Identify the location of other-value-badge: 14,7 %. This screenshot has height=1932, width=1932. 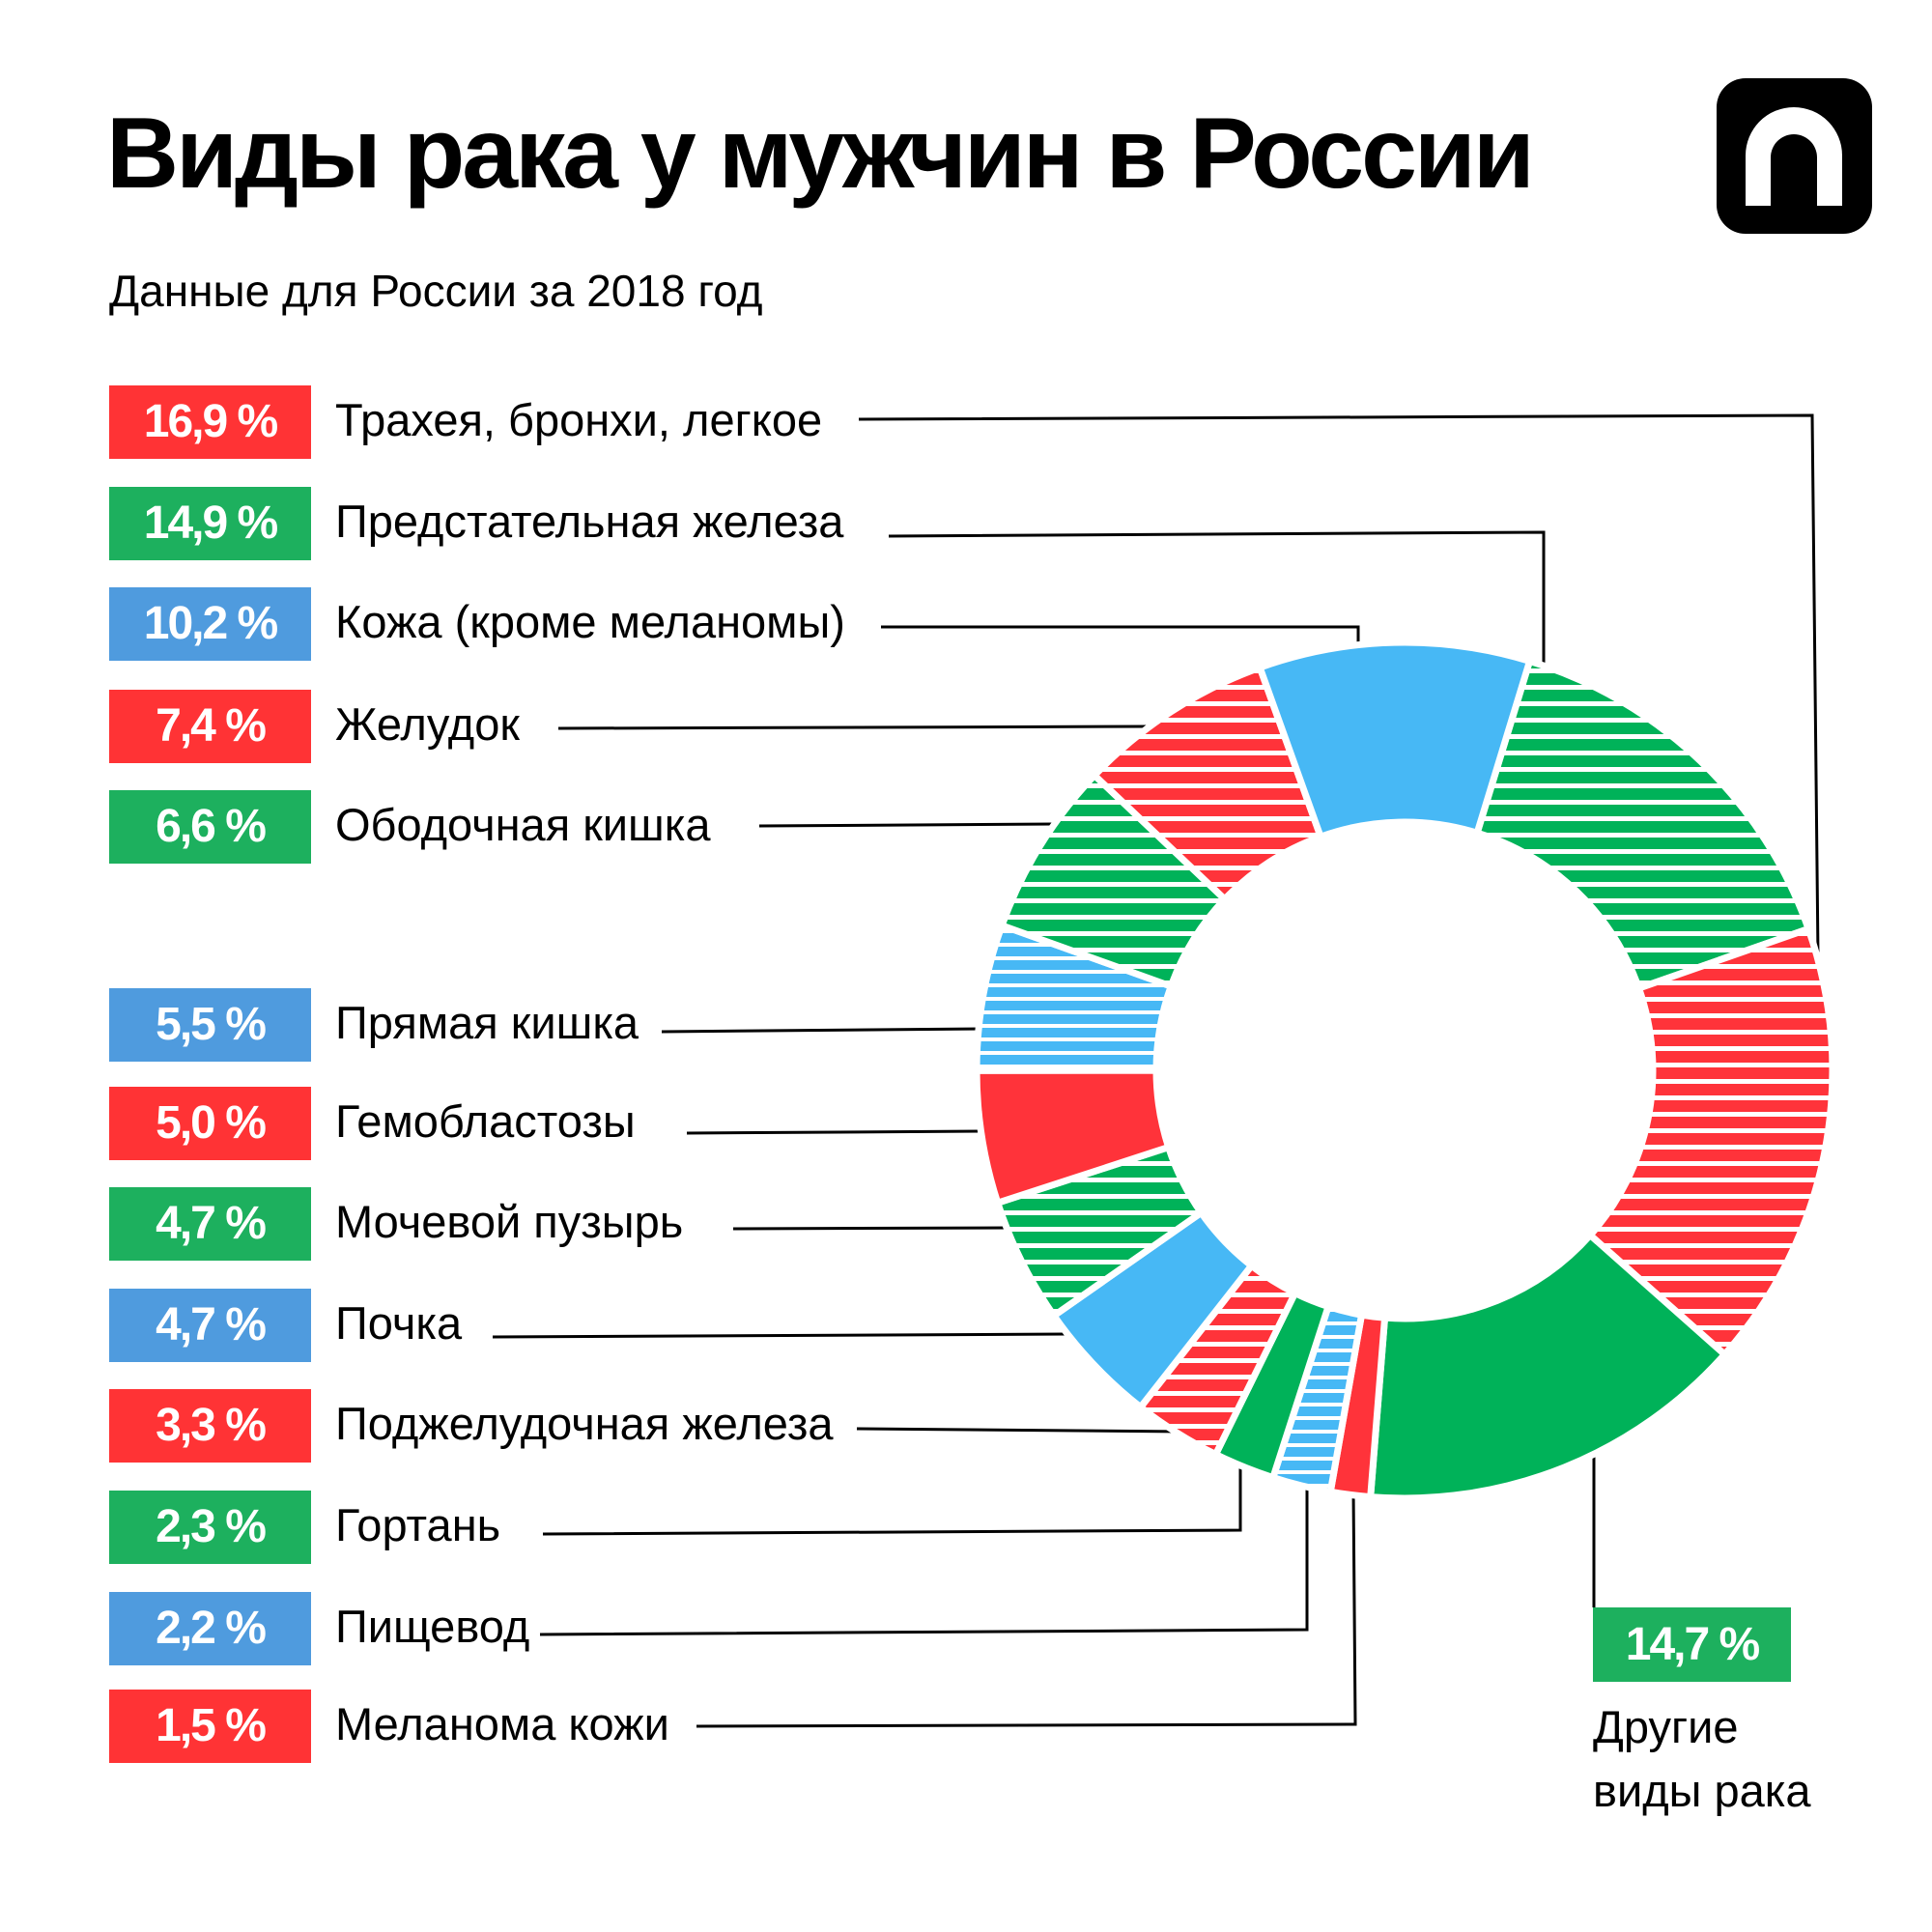
(1692, 1644).